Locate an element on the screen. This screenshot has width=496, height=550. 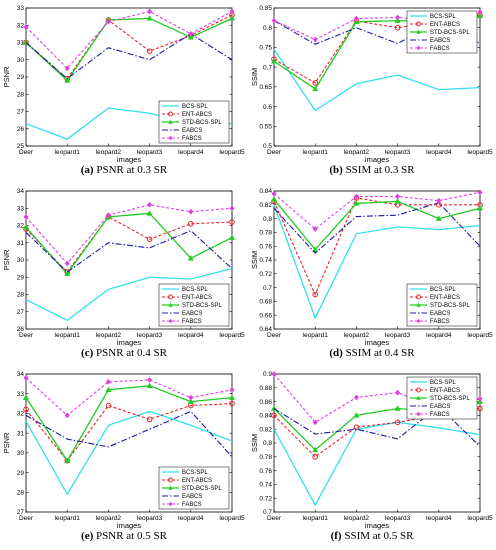
y-tick-label: 33 is located at coordinates (21, 8).